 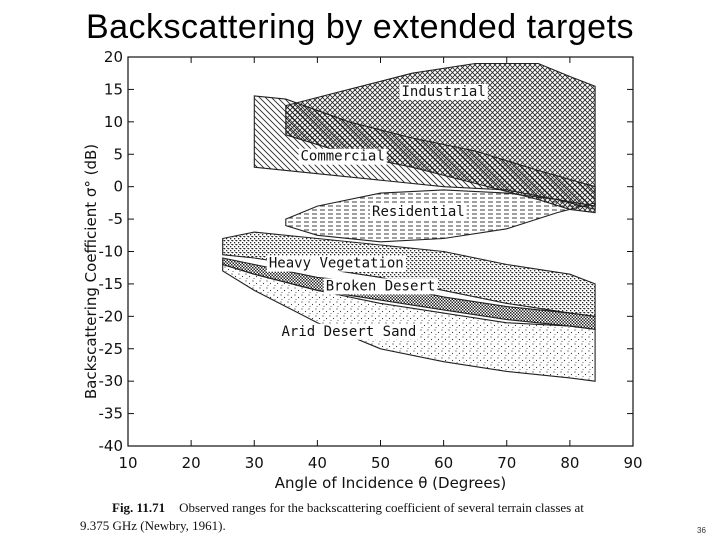 What do you see at coordinates (153, 525) in the screenshot?
I see `caption-line-2: 9.375 GHz (Newbry, 1961).` at bounding box center [153, 525].